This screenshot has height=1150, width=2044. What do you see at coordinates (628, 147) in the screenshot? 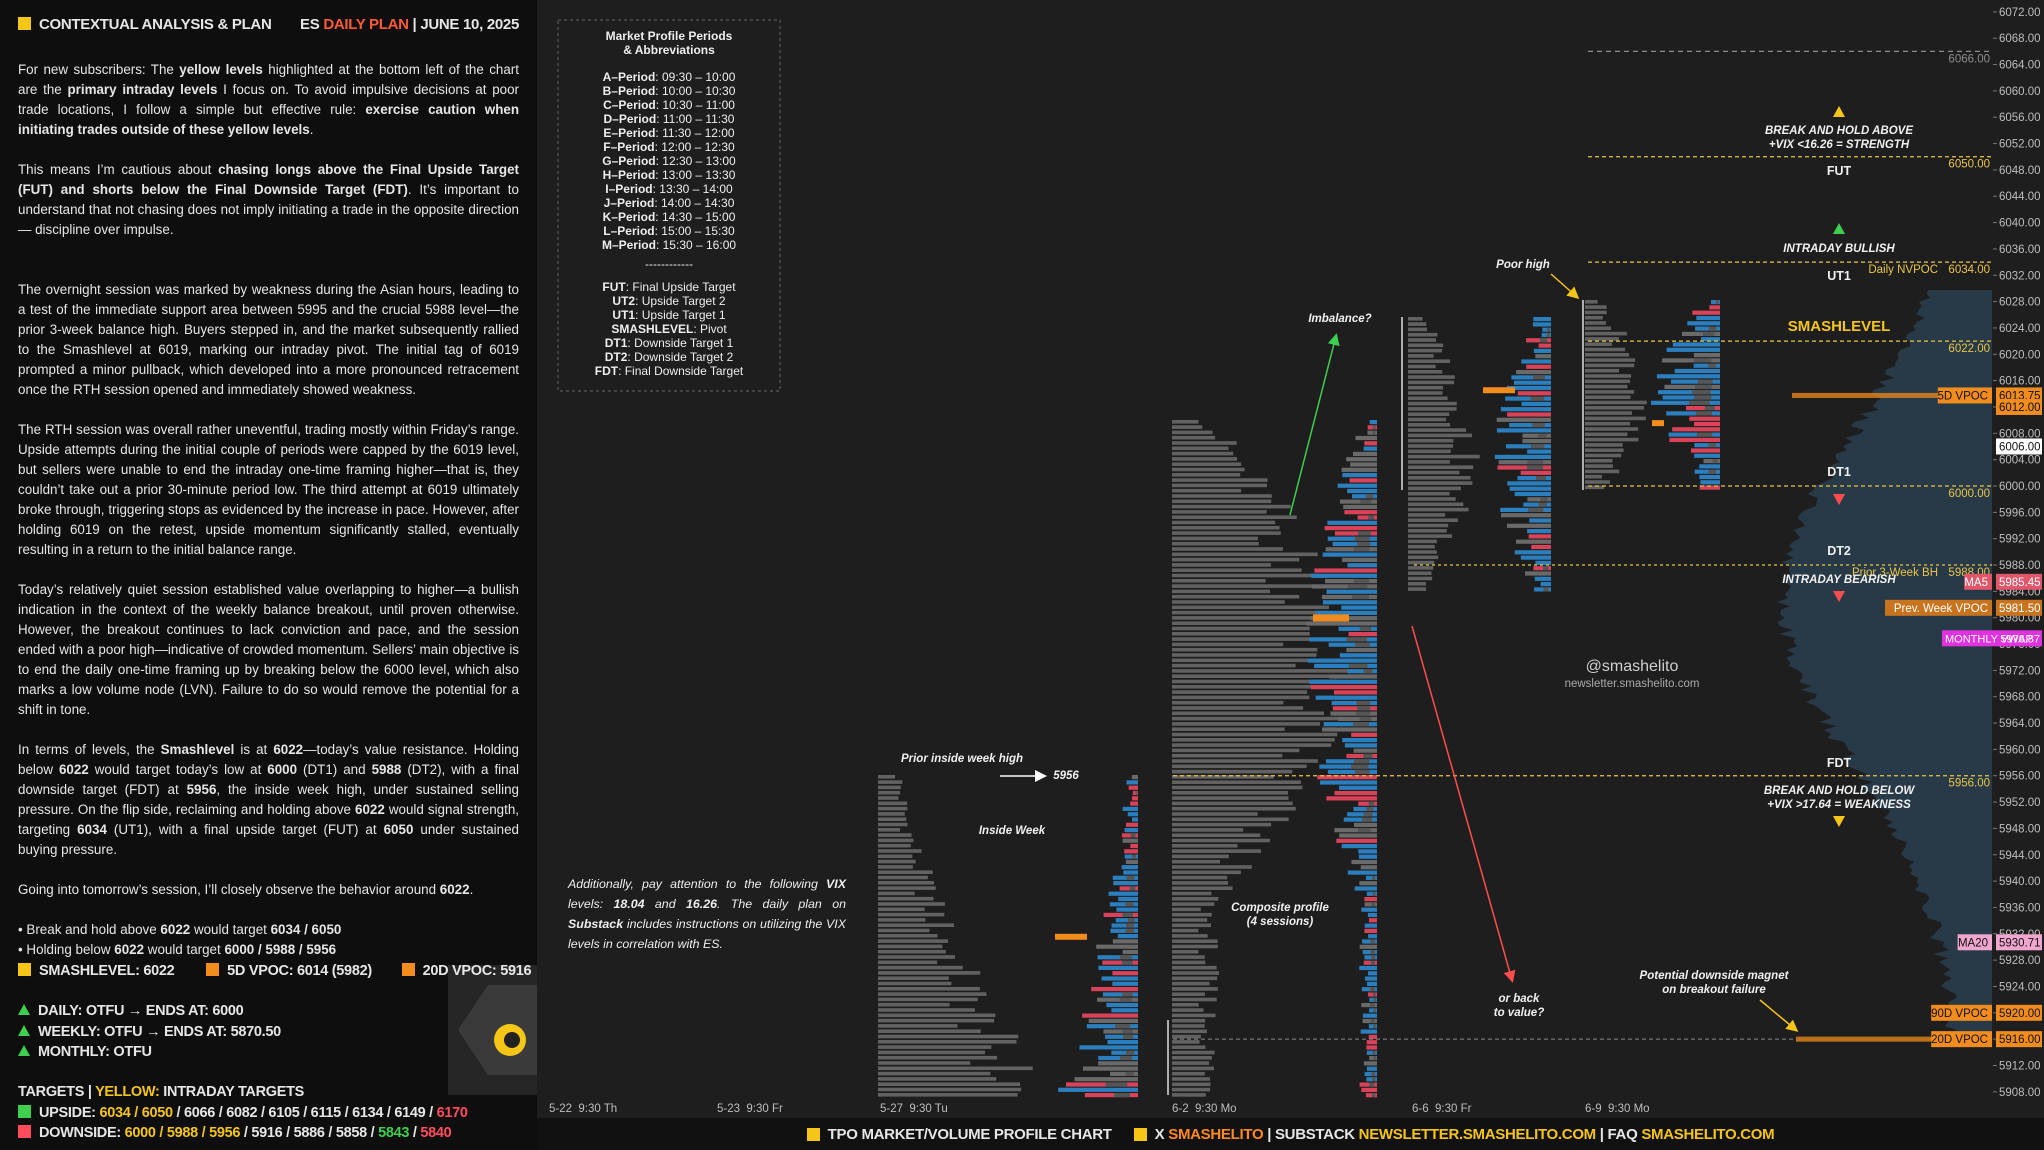
I see `legend-key: F–Period` at bounding box center [628, 147].